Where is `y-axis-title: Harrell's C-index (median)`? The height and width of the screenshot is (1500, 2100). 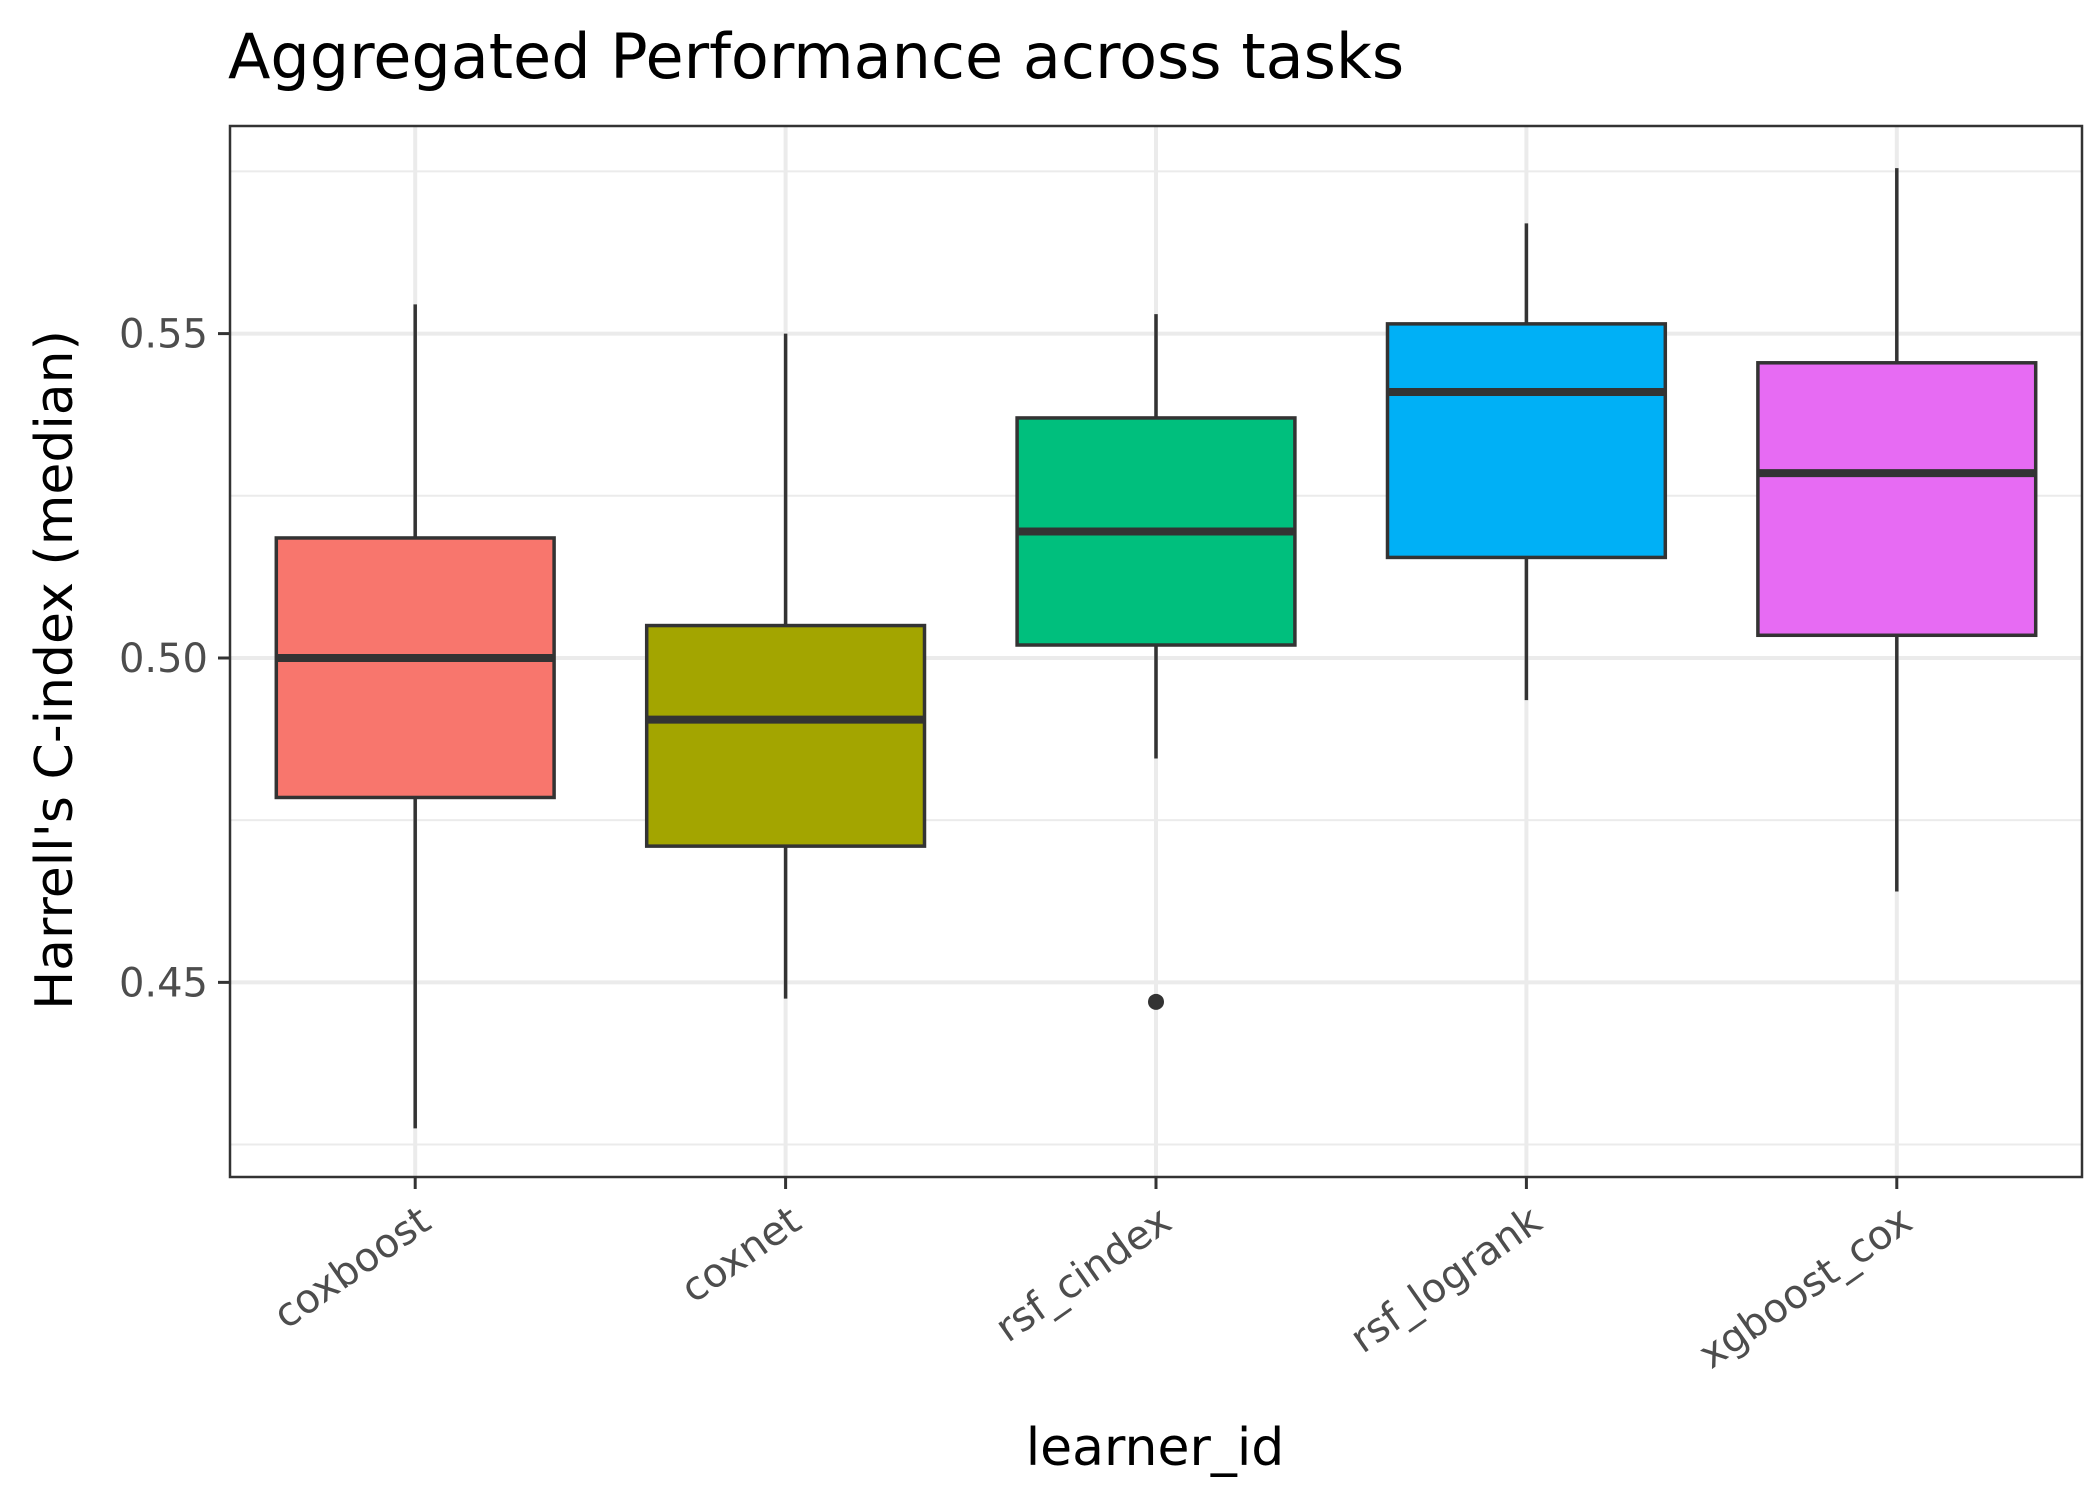 y-axis-title: Harrell's C-index (median) is located at coordinates (55, 670).